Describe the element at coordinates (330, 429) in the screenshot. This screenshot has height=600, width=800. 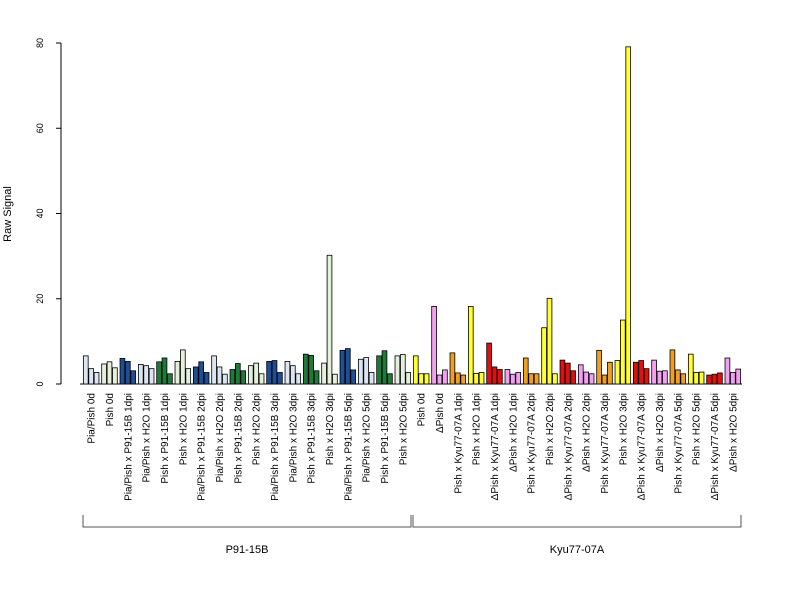
I see `category-label: Pish x H2O 3dpi` at that location.